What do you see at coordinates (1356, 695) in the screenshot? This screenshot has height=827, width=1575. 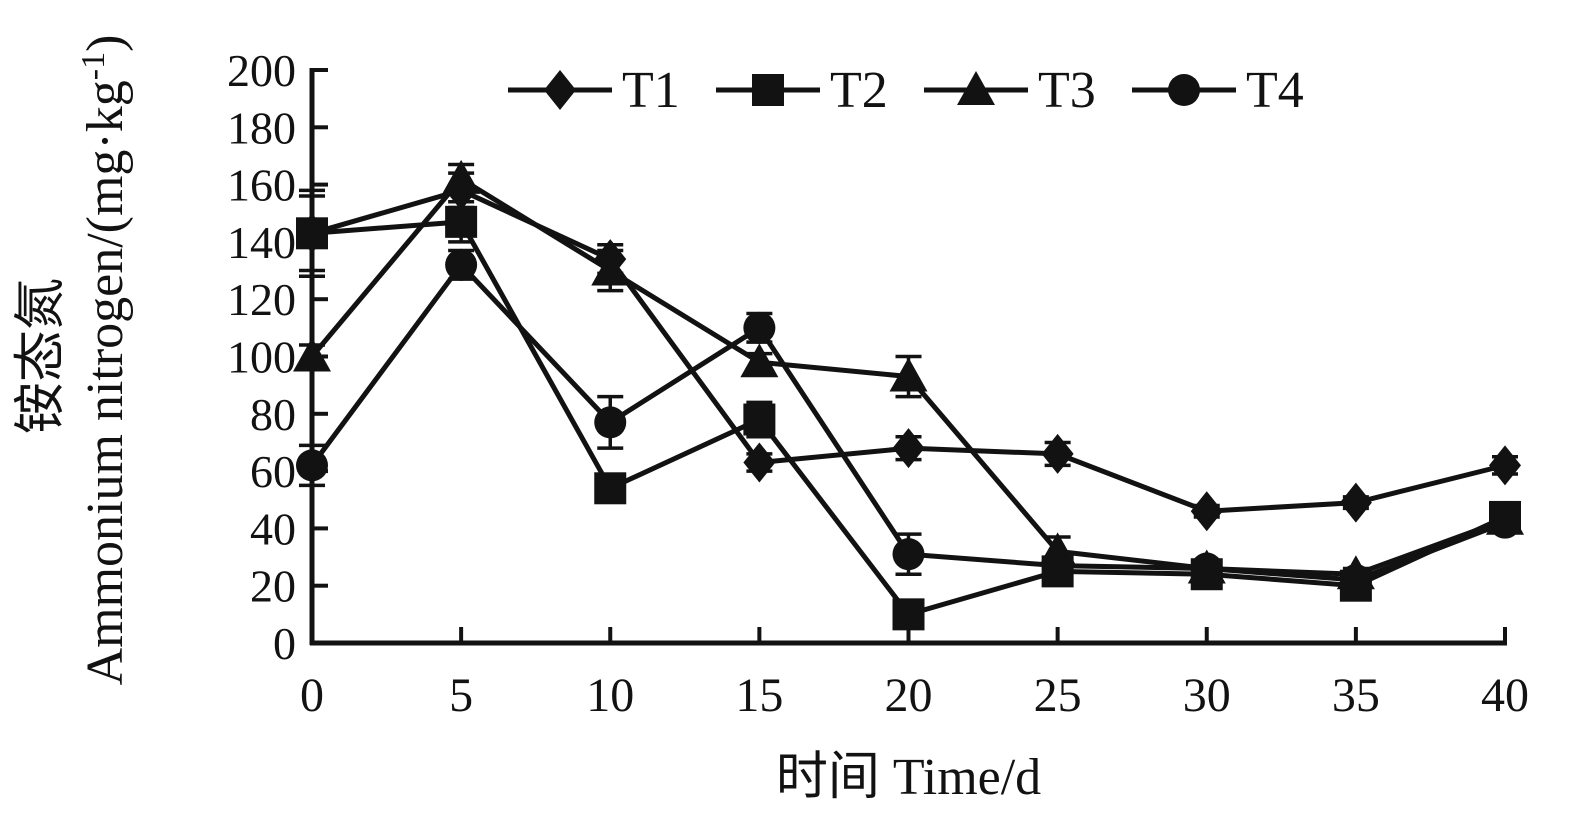 I see `x-tick-label: 35` at bounding box center [1356, 695].